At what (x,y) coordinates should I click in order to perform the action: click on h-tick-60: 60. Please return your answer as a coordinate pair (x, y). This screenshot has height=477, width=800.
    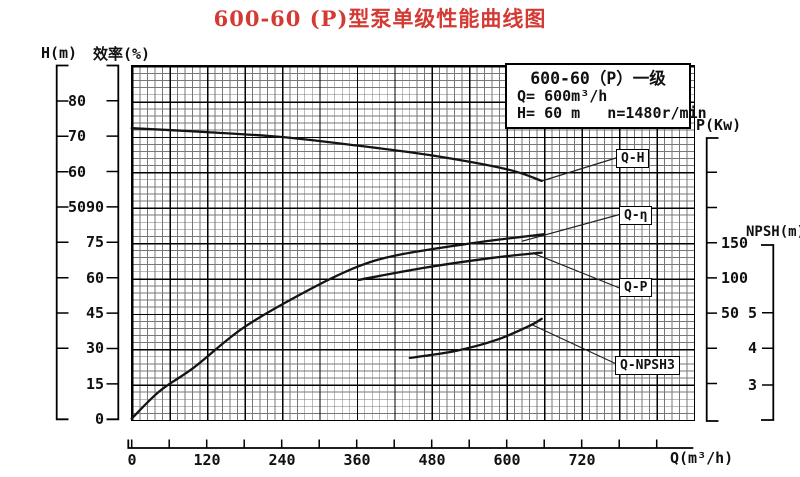
    Looking at the image, I should click on (76, 172).